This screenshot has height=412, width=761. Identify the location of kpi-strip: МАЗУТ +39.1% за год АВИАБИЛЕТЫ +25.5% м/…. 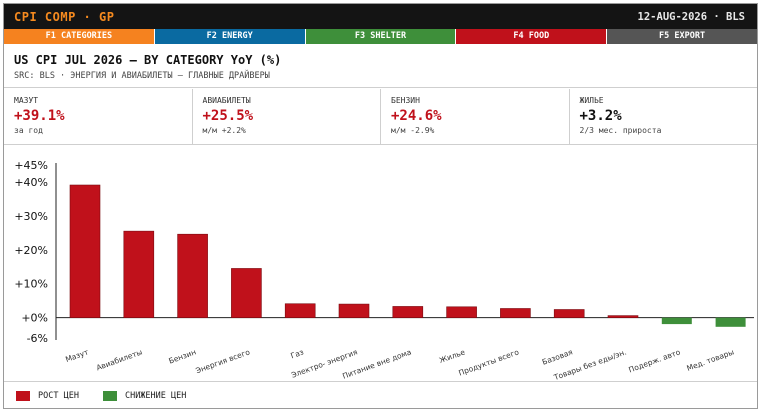
(380, 117).